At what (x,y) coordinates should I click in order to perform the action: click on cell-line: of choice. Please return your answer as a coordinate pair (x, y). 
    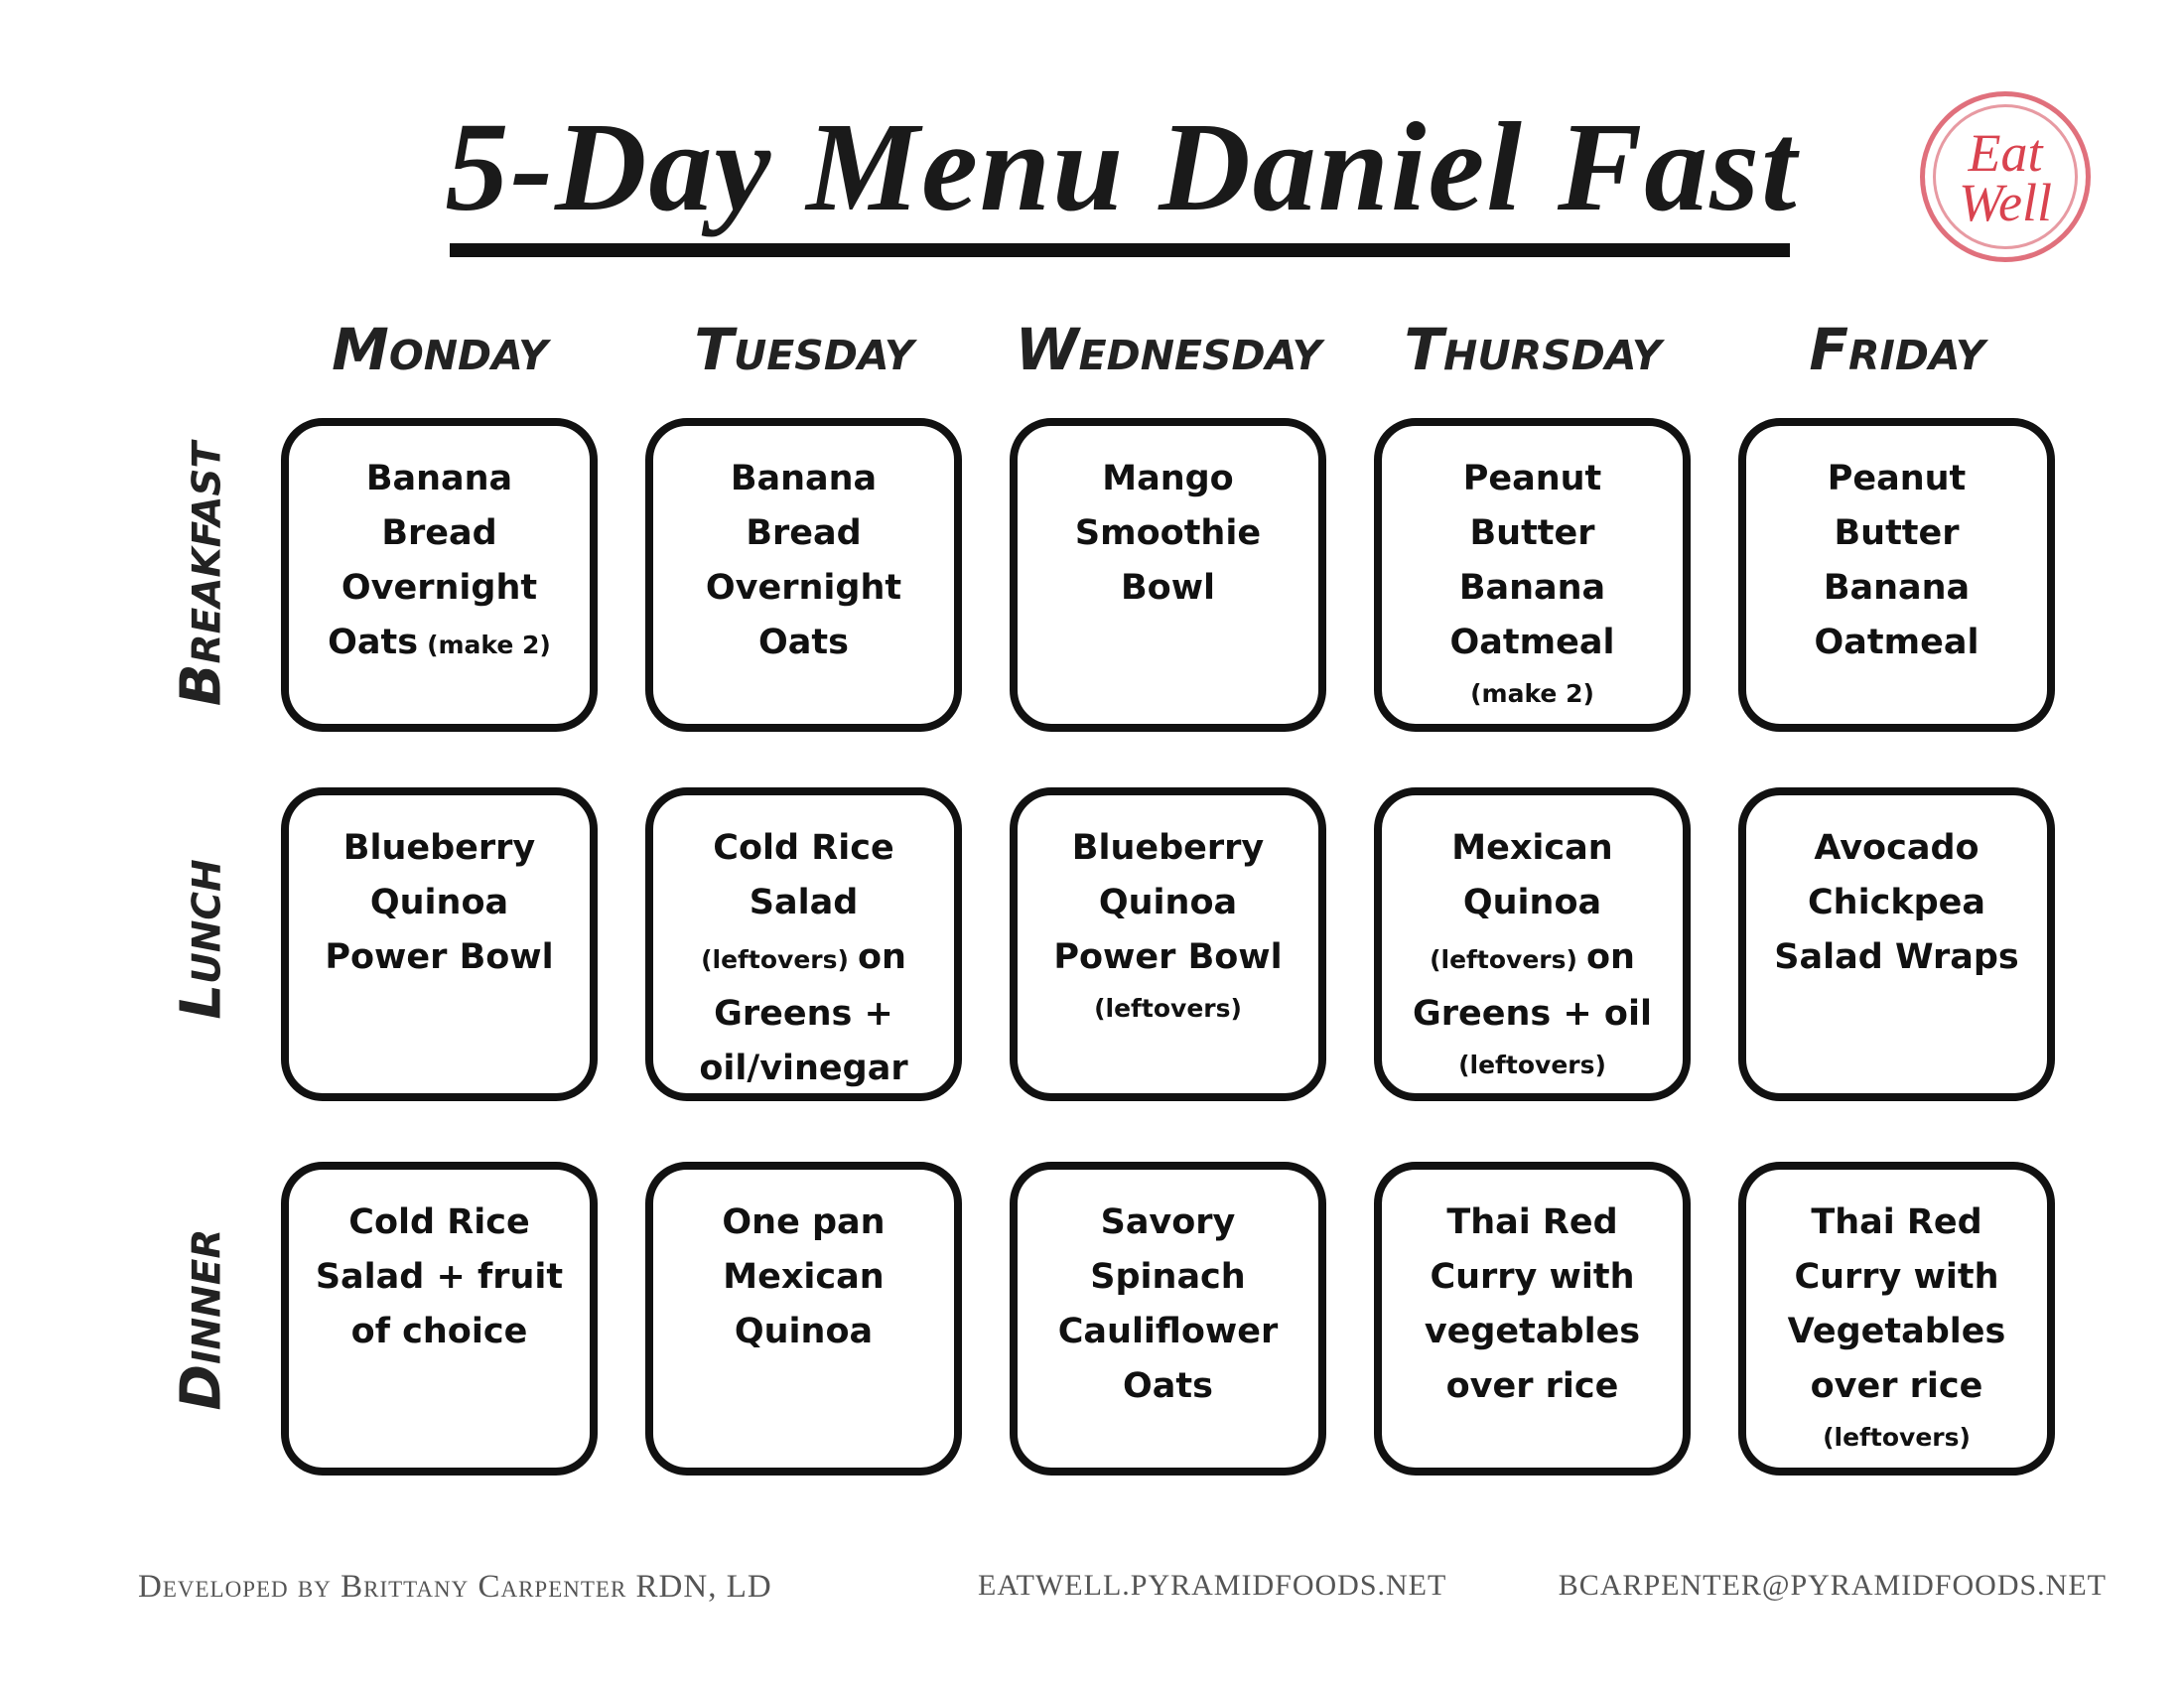
    Looking at the image, I should click on (439, 1332).